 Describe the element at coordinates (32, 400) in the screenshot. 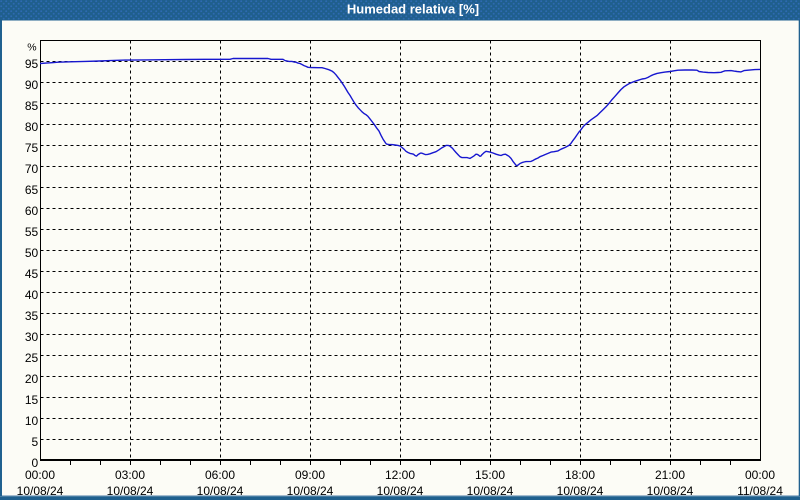

I see `svg-text: 15` at that location.